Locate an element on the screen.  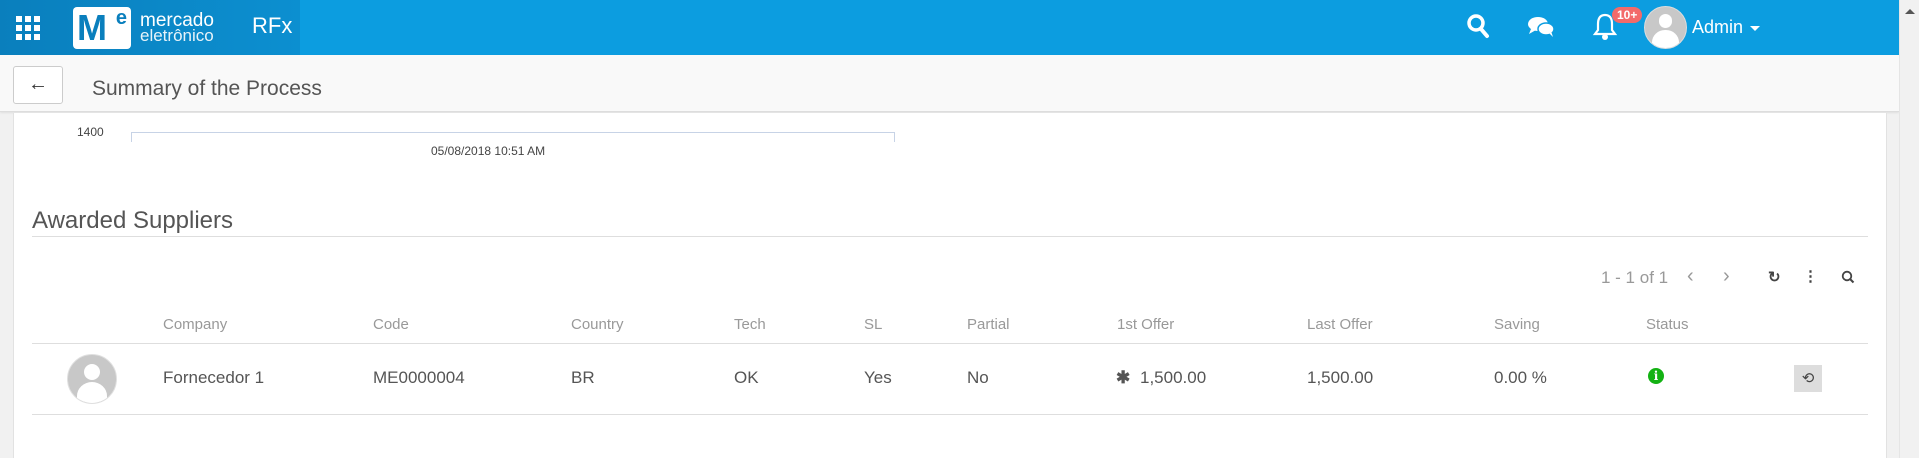
table-search-icon is located at coordinates (1848, 279).